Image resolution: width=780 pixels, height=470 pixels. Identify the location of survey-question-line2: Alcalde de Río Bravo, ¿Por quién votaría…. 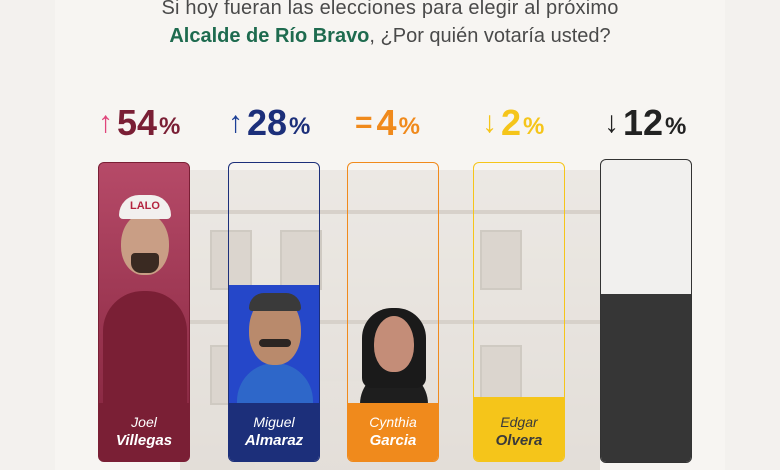
(390, 36).